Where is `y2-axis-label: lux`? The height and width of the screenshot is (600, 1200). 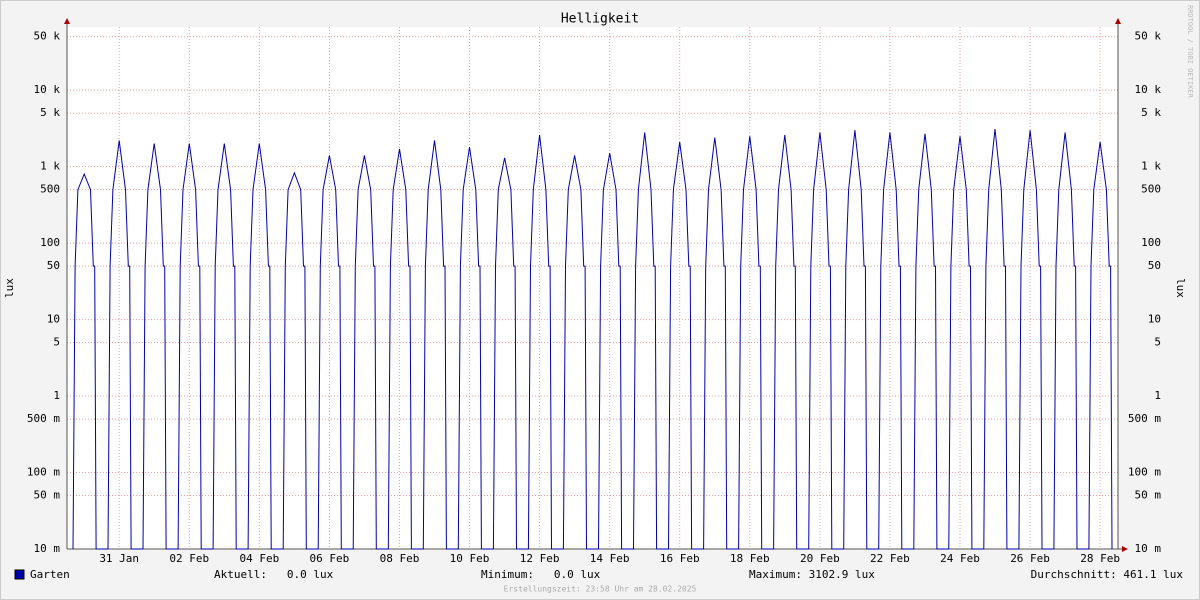
y2-axis-label: lux is located at coordinates (1180, 288).